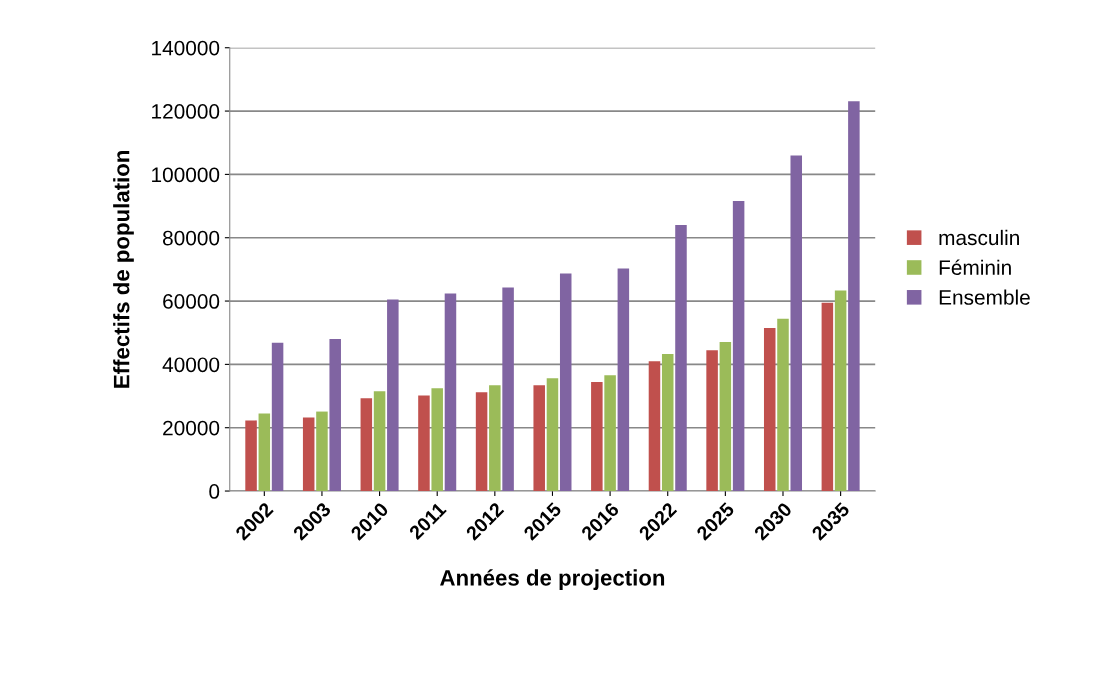 The image size is (1094, 682). Describe the element at coordinates (123, 269) in the screenshot. I see `y-axis-title: Effectifs de population` at that location.